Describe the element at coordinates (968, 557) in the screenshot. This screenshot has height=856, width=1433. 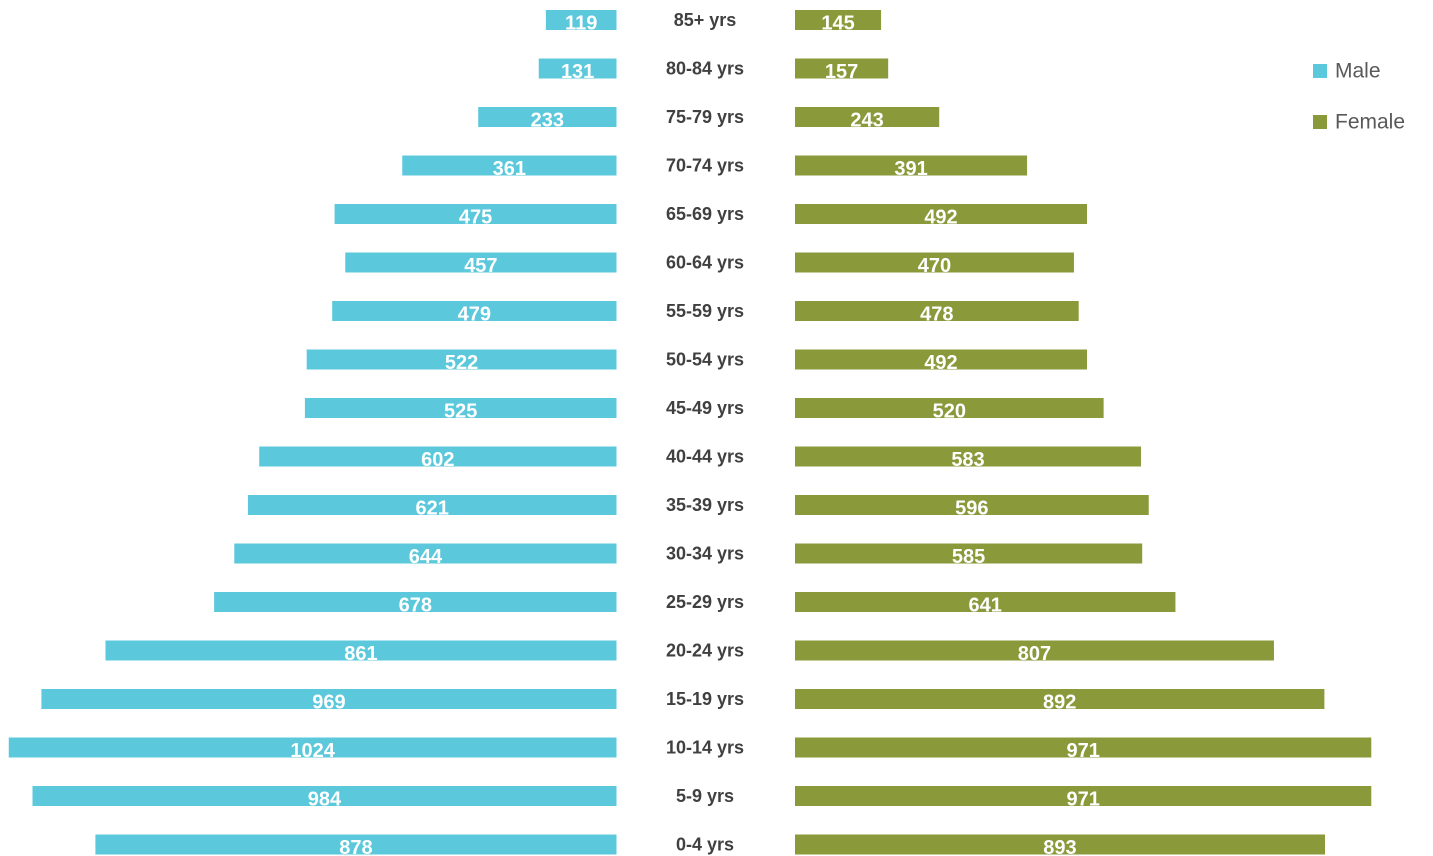
I see `value-label: 585` at that location.